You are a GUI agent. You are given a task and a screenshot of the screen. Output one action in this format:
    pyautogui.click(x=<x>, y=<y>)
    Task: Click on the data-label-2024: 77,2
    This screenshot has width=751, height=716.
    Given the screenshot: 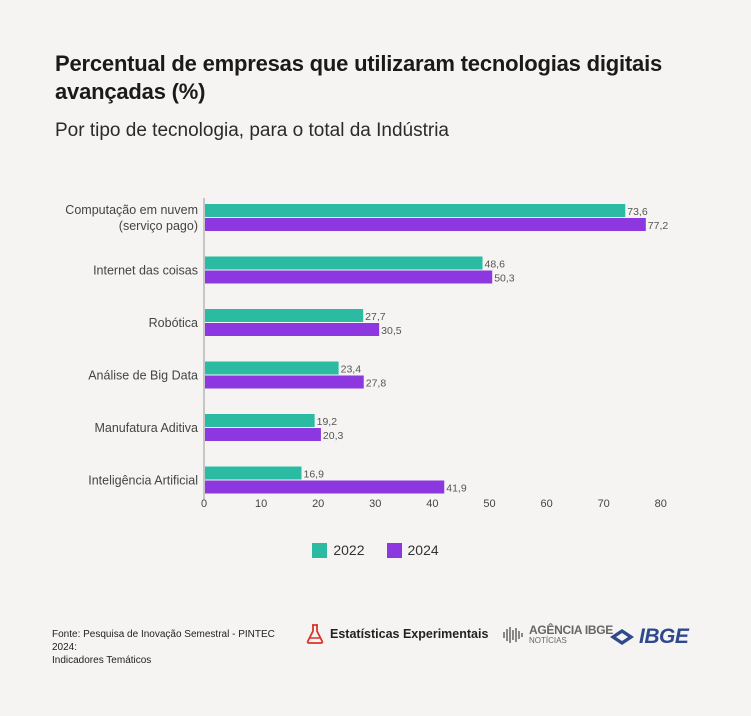 What is the action you would take?
    pyautogui.click(x=658, y=226)
    